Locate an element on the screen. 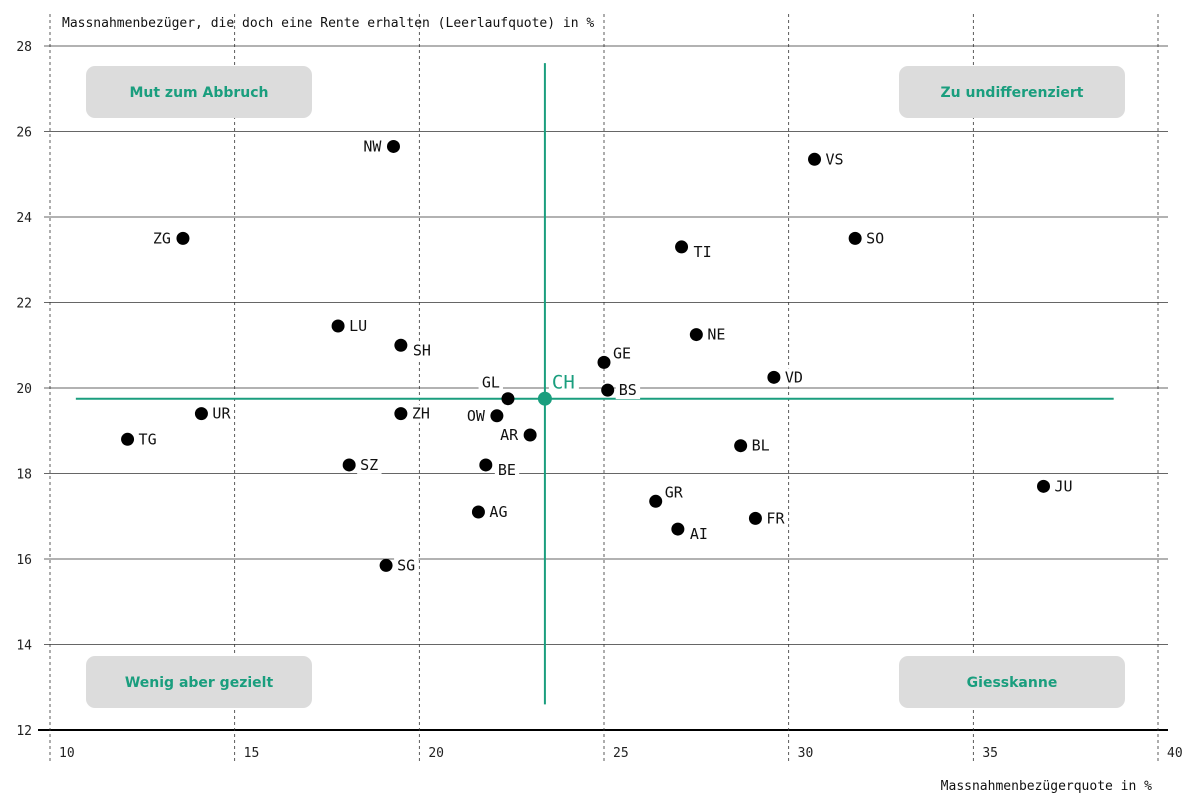 This screenshot has width=1182, height=795. y-tick-label: 18 is located at coordinates (24, 475).